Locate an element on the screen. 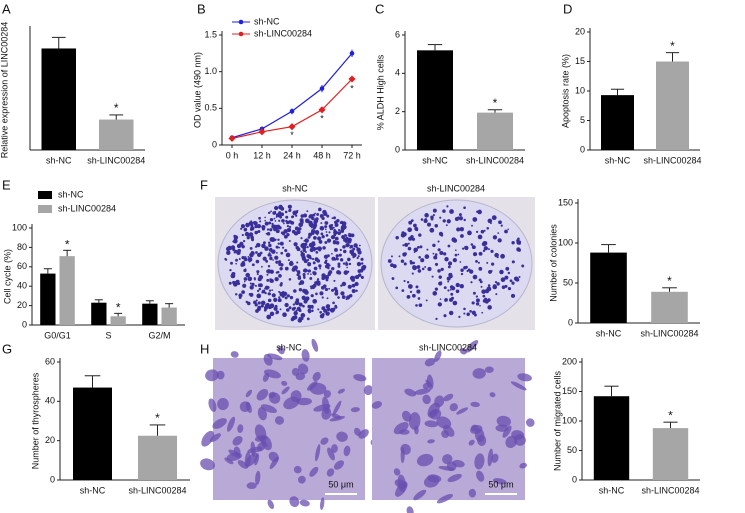 This screenshot has width=745, height=513. legend-marker is located at coordinates (241, 22).